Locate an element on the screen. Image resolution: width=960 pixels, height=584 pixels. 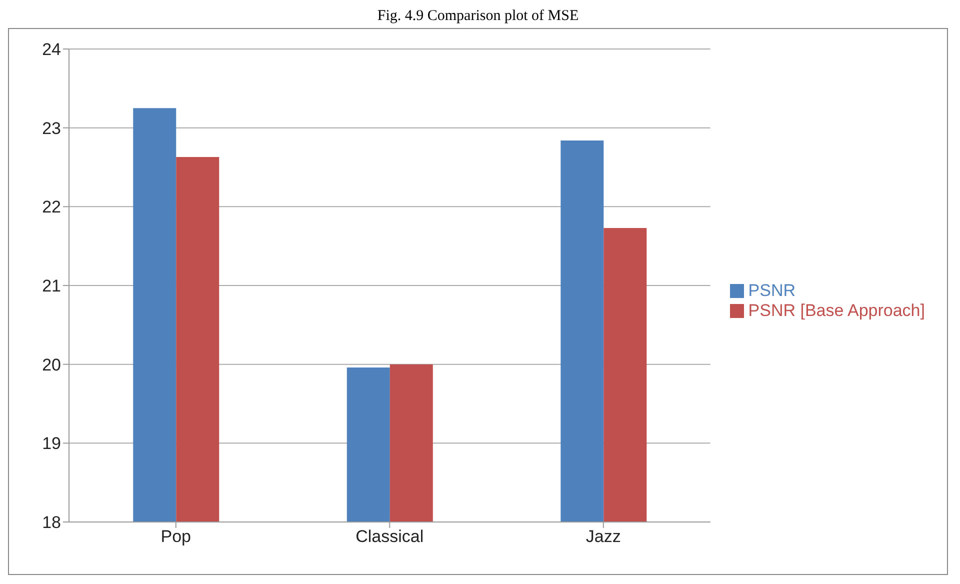
x-tick-label: Jazz is located at coordinates (603, 536).